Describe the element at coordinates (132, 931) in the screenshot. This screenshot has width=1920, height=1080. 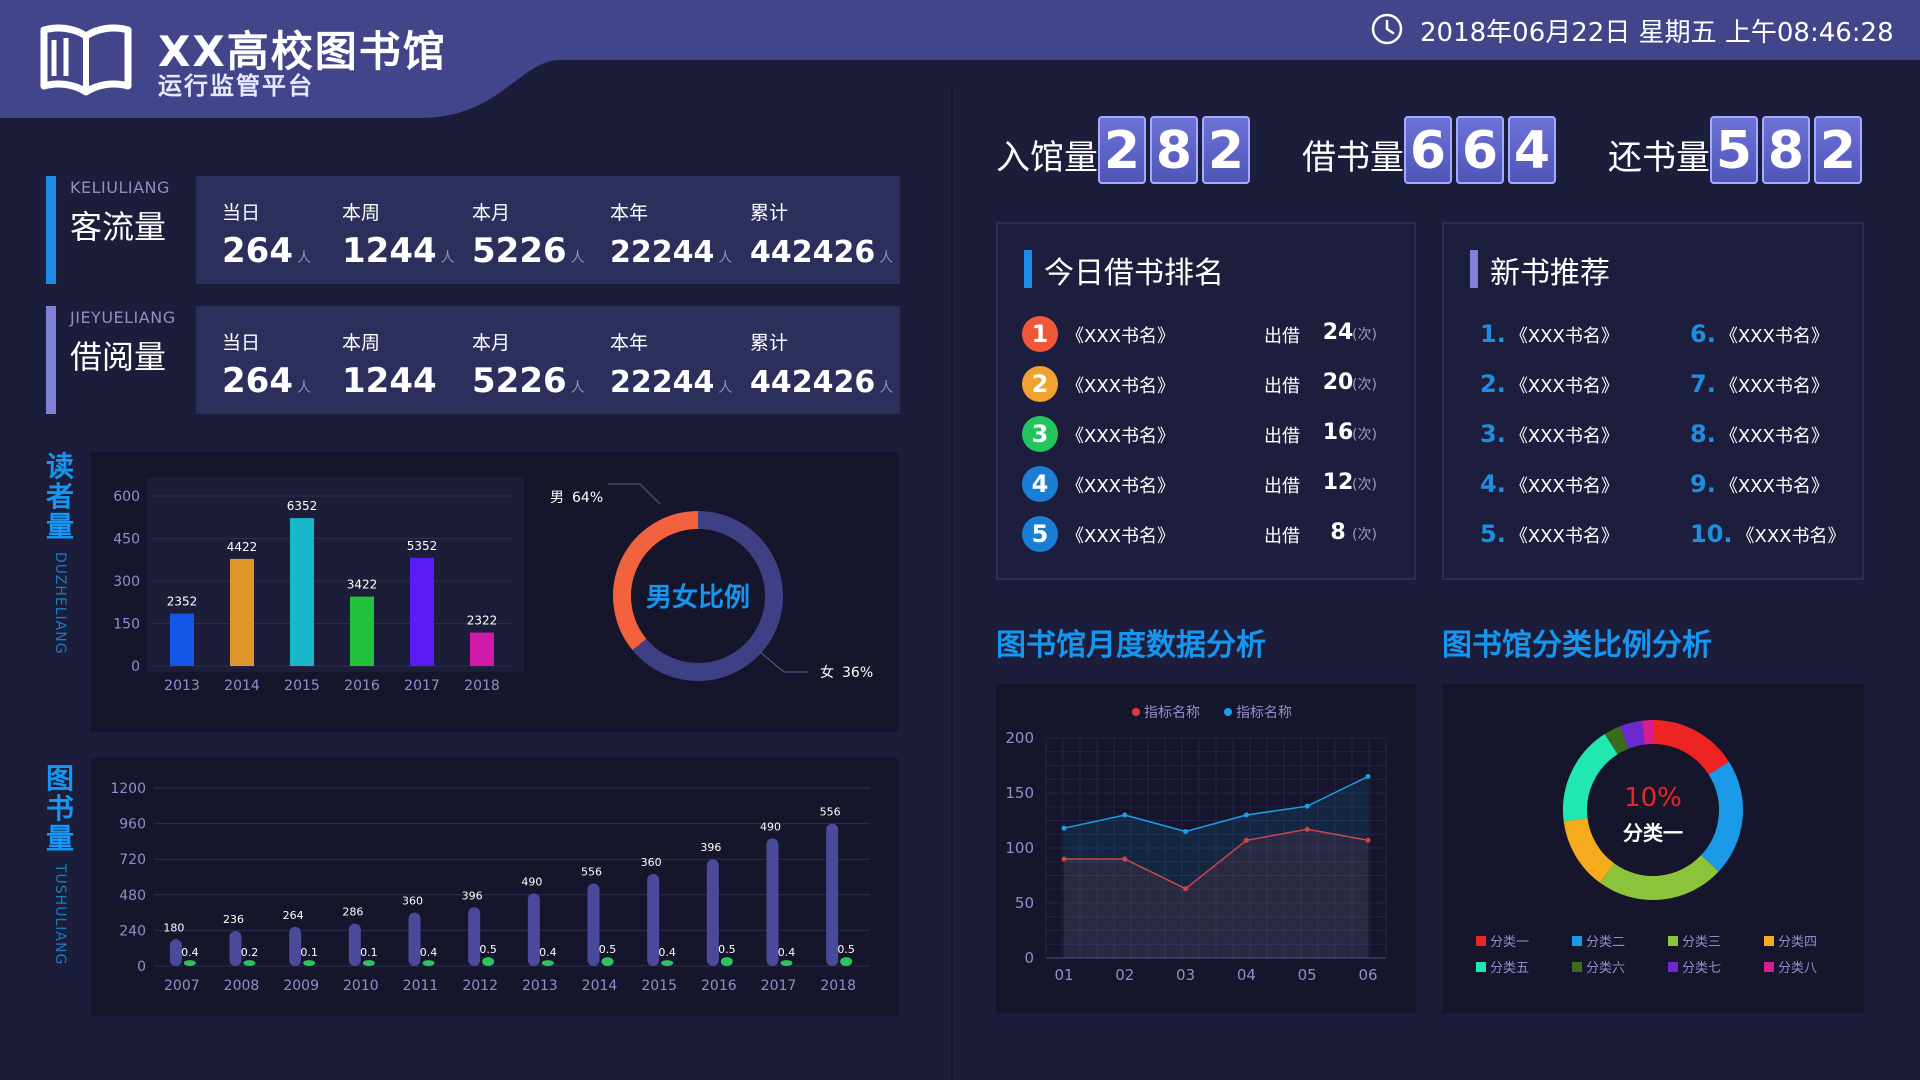
I see `y-tick-label: 240` at that location.